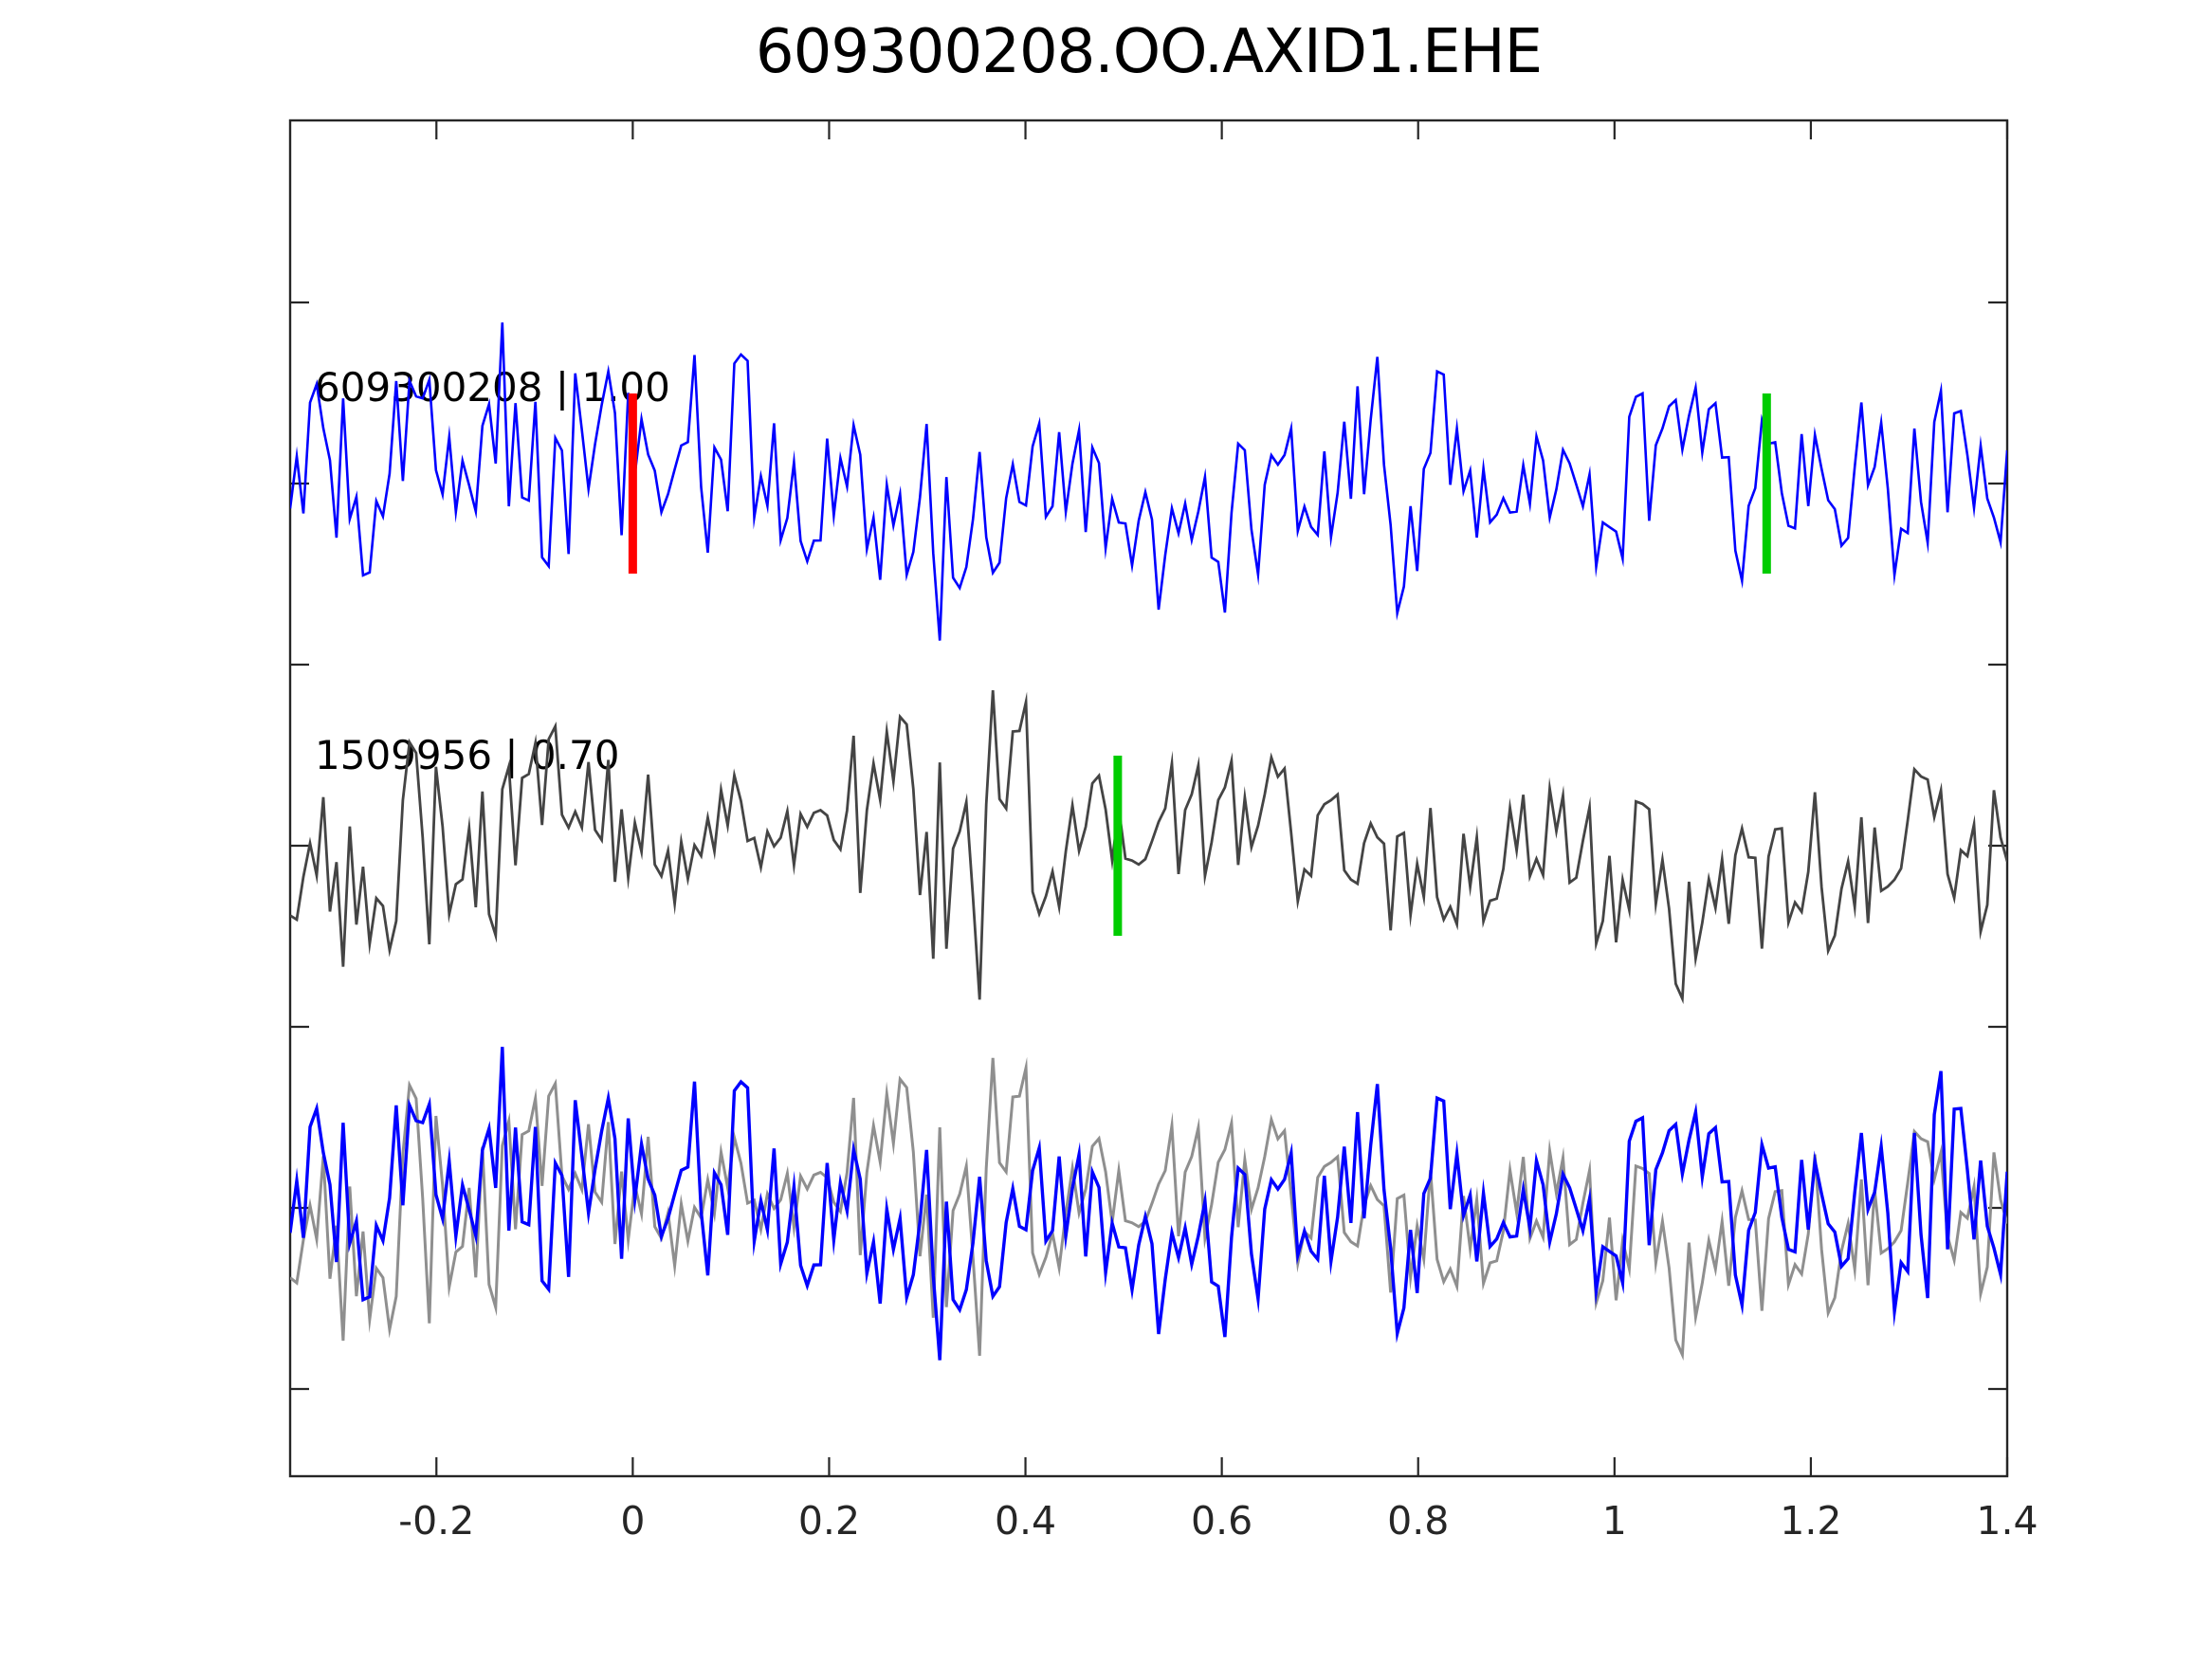 This screenshot has height=1663, width=2212. What do you see at coordinates (829, 1521) in the screenshot?
I see `x-tick-label: 0.2` at bounding box center [829, 1521].